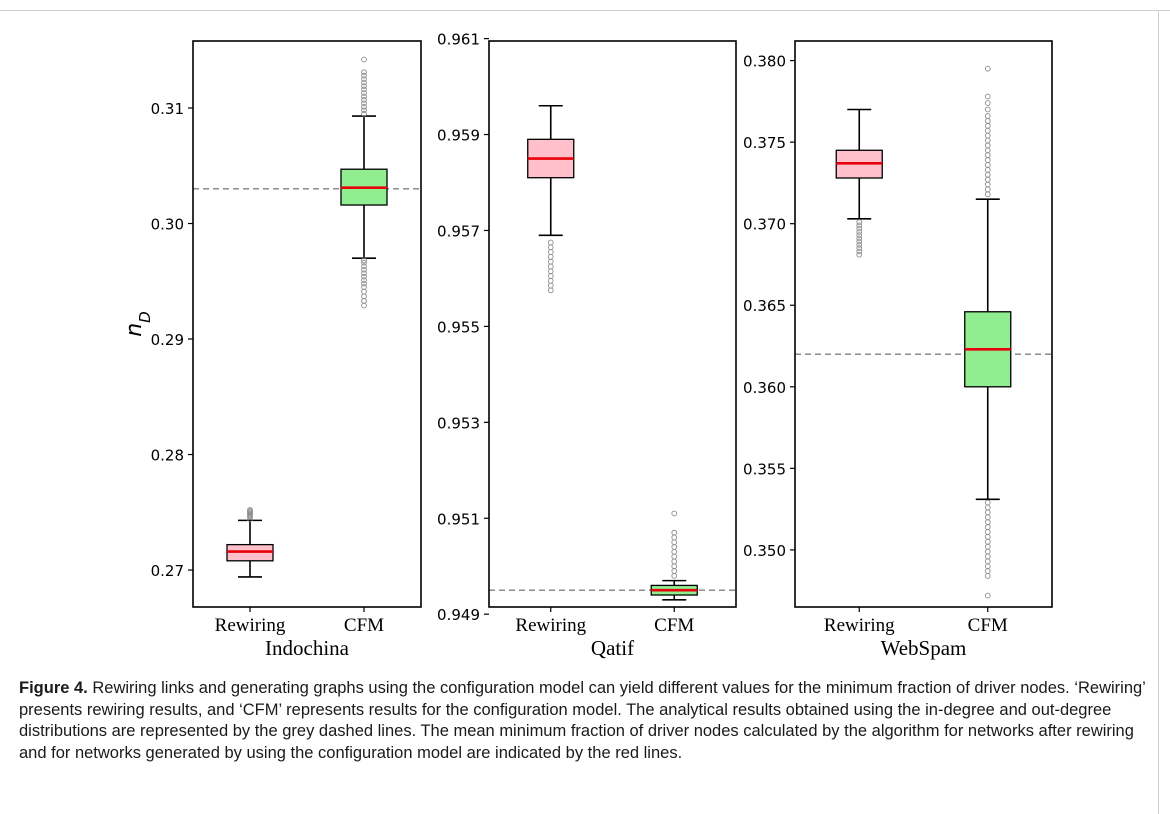 The image size is (1170, 814). I want to click on y-tick-label: 0.380, so click(764, 62).